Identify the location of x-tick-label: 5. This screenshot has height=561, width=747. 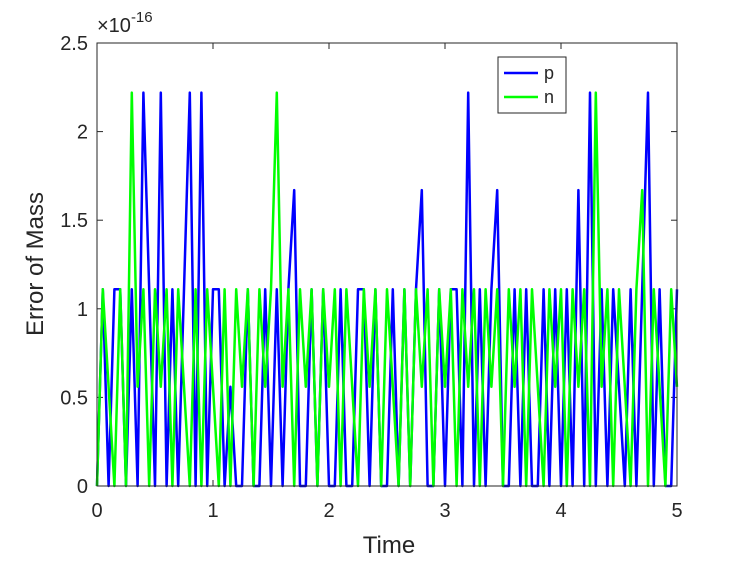
(676, 511).